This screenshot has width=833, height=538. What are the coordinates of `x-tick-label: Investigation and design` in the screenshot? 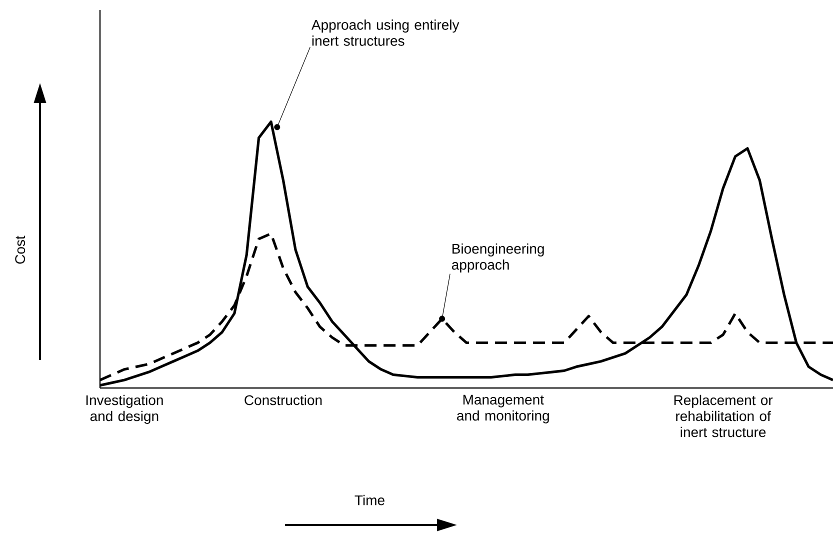 It's located at (124, 409).